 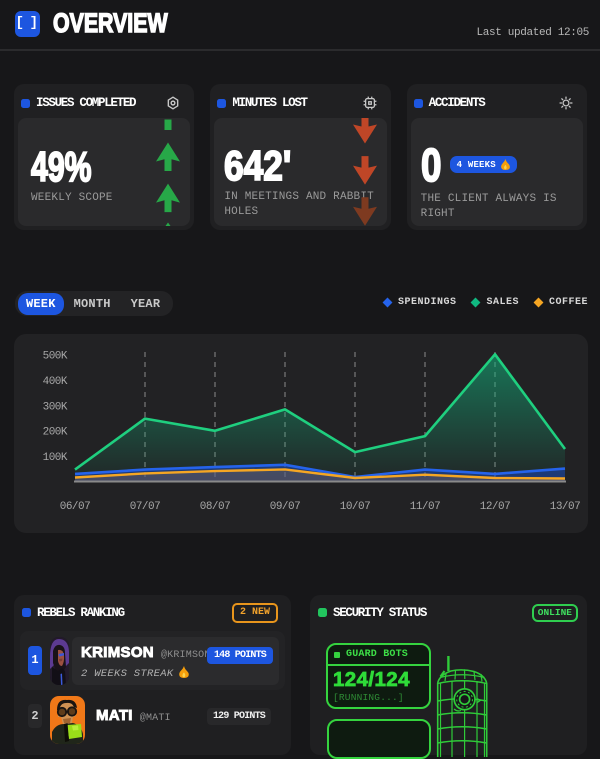 What do you see at coordinates (355, 507) in the screenshot?
I see `svg-text: 10/07` at bounding box center [355, 507].